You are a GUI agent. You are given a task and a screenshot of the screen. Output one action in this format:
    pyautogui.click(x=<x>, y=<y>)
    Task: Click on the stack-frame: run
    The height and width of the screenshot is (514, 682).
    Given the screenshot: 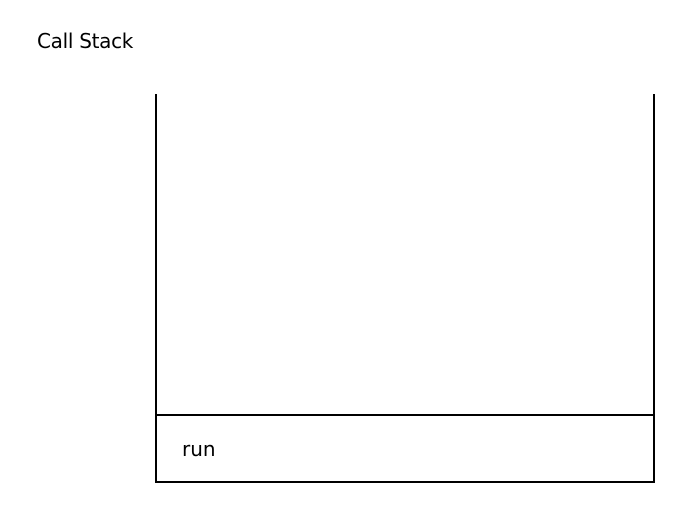 What is the action you would take?
    pyautogui.click(x=405, y=448)
    